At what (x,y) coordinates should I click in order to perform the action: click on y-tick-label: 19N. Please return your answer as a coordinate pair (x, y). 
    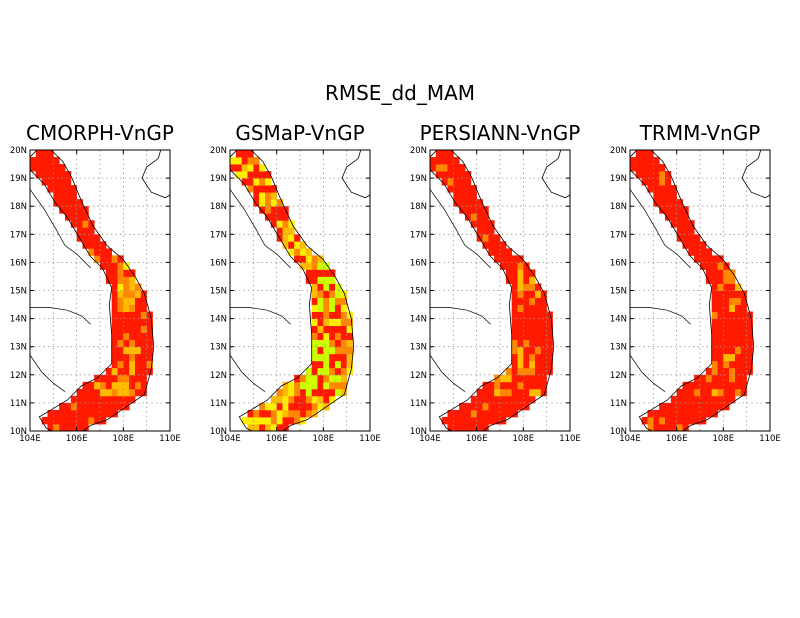
    Looking at the image, I should click on (418, 179).